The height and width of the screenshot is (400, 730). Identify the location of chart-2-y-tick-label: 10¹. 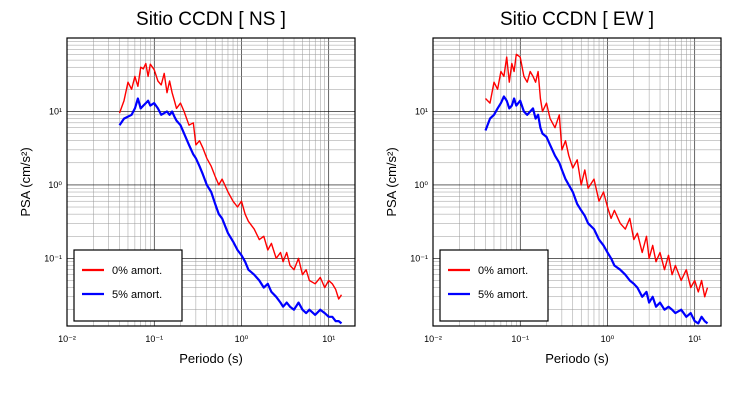
(421, 111).